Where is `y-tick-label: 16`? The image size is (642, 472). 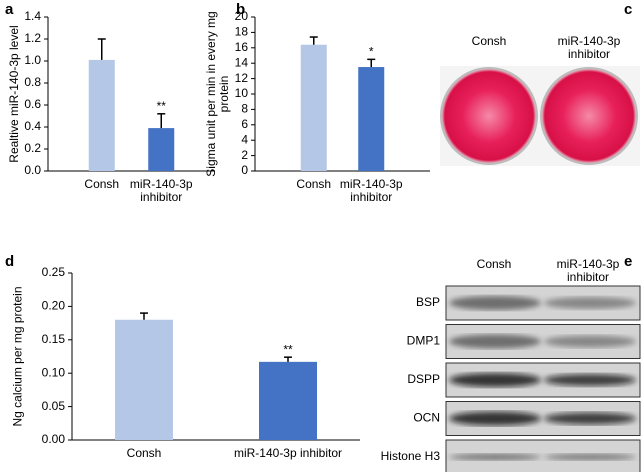
y-tick-label: 16 is located at coordinates (242, 47).